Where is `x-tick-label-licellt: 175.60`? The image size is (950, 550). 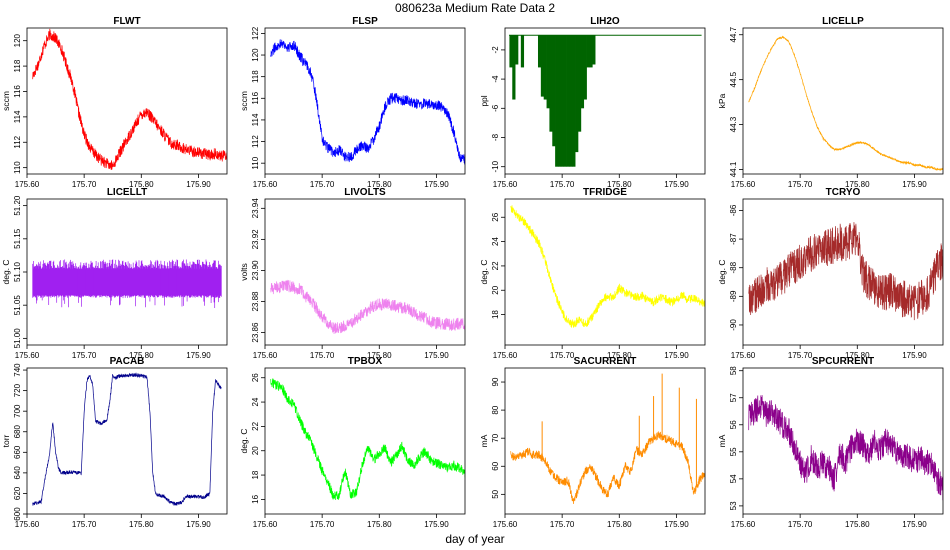
x-tick-label-licellt: 175.60 is located at coordinates (27, 355).